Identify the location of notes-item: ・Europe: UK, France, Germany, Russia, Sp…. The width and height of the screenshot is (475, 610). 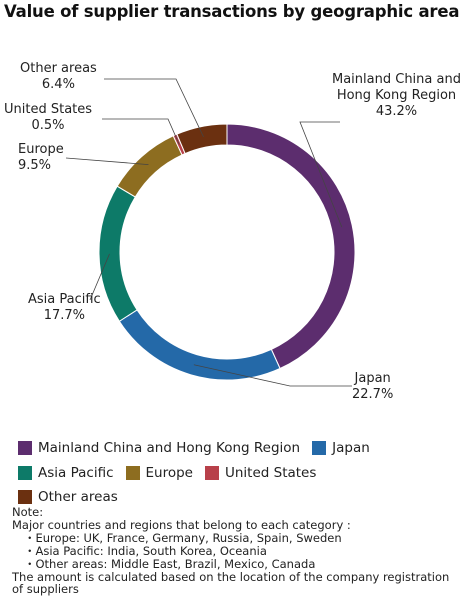
(183, 537).